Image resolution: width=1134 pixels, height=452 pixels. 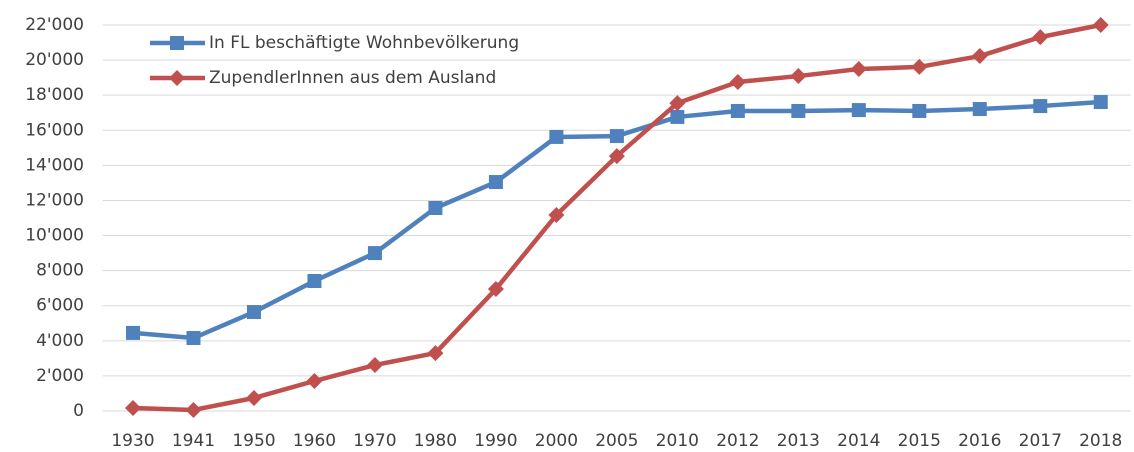 What do you see at coordinates (1100, 441) in the screenshot?
I see `x-tick-label: 2018` at bounding box center [1100, 441].